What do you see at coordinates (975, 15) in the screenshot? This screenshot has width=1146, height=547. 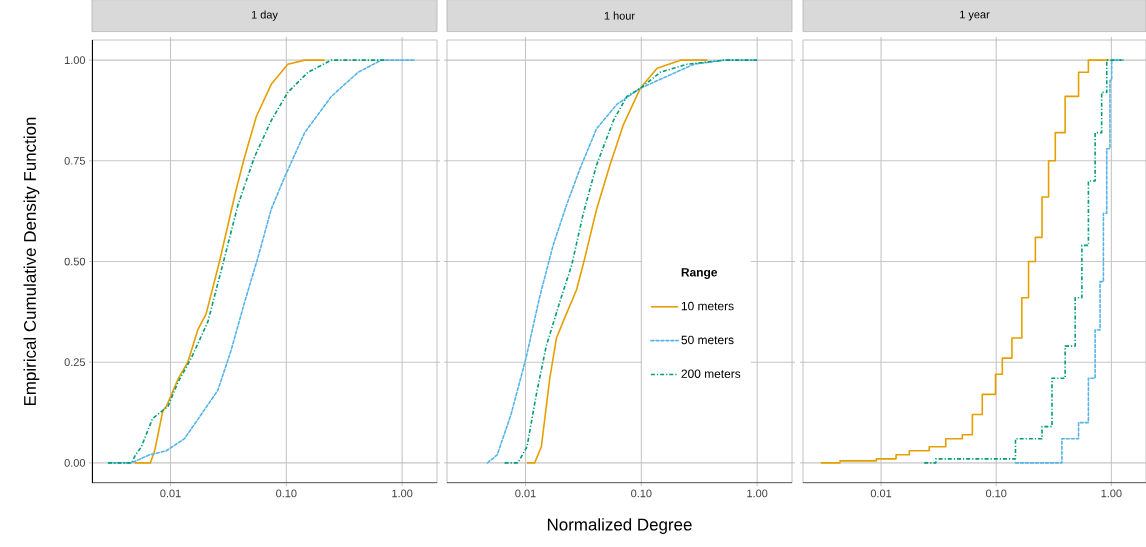 I see `chart-title: 1 year` at bounding box center [975, 15].